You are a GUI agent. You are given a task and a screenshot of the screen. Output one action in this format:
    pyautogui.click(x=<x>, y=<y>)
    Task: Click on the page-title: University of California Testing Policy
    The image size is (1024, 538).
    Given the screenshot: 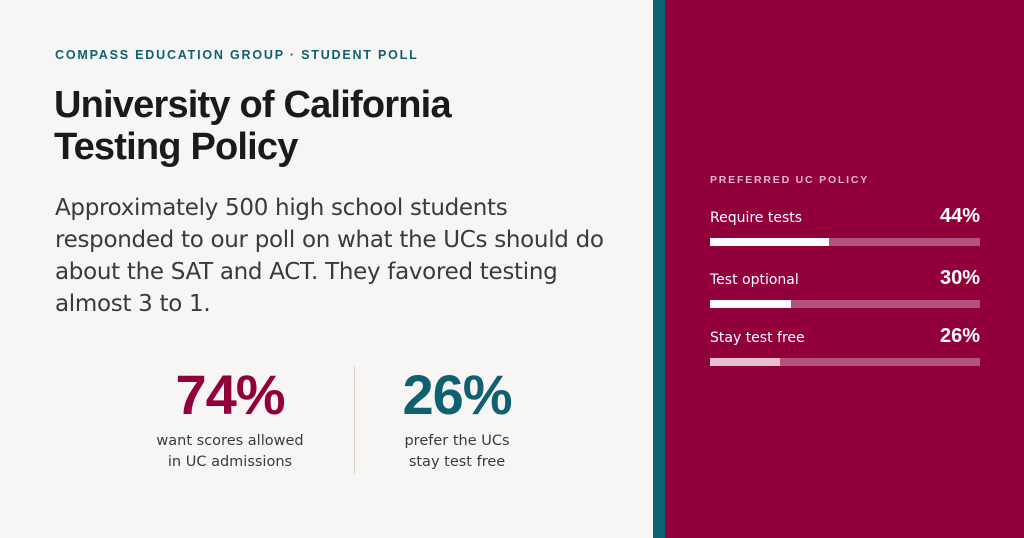 What is the action you would take?
    pyautogui.click(x=334, y=126)
    